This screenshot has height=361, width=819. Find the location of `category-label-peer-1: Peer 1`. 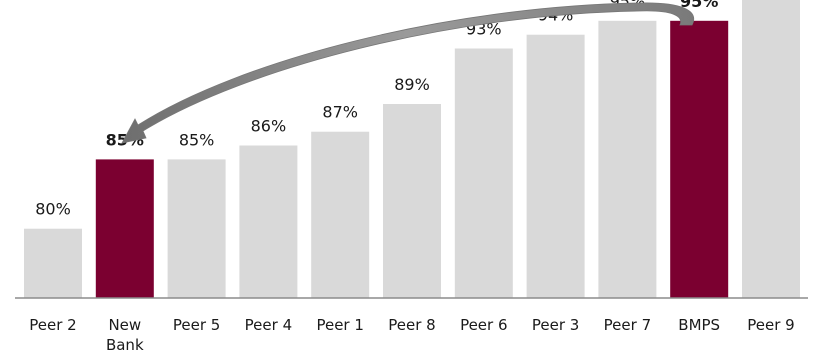

category-label-peer-1: Peer 1 is located at coordinates (339, 325).